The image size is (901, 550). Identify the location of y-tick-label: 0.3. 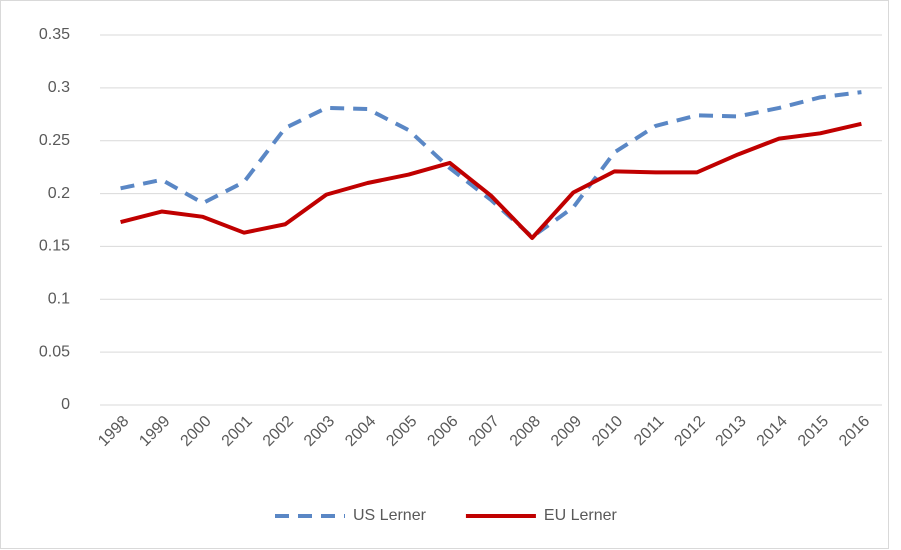
(59, 87).